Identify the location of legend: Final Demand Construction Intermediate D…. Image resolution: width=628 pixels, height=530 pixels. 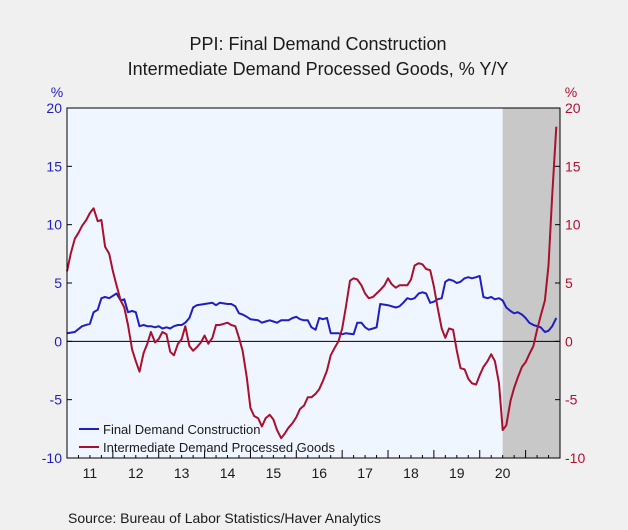
(207, 438).